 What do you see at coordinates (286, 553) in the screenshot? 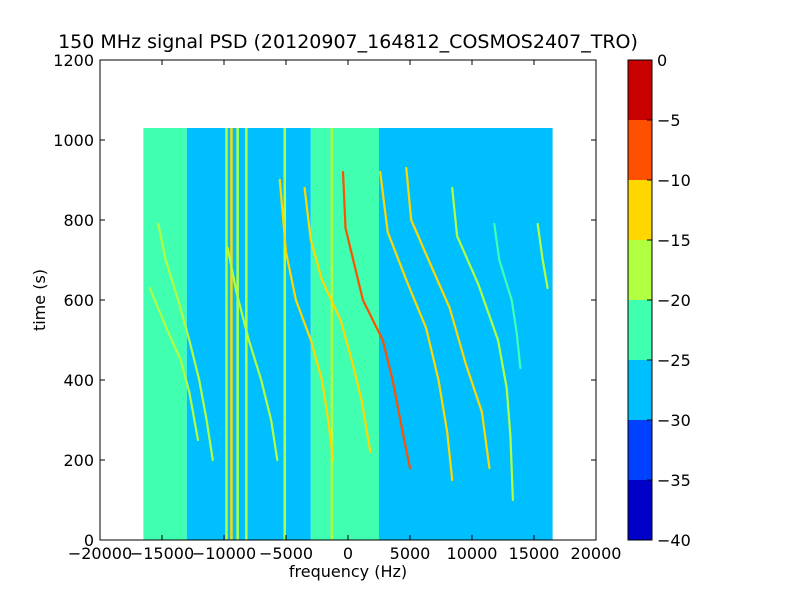
I see `x-tick-label: −5000` at bounding box center [286, 553].